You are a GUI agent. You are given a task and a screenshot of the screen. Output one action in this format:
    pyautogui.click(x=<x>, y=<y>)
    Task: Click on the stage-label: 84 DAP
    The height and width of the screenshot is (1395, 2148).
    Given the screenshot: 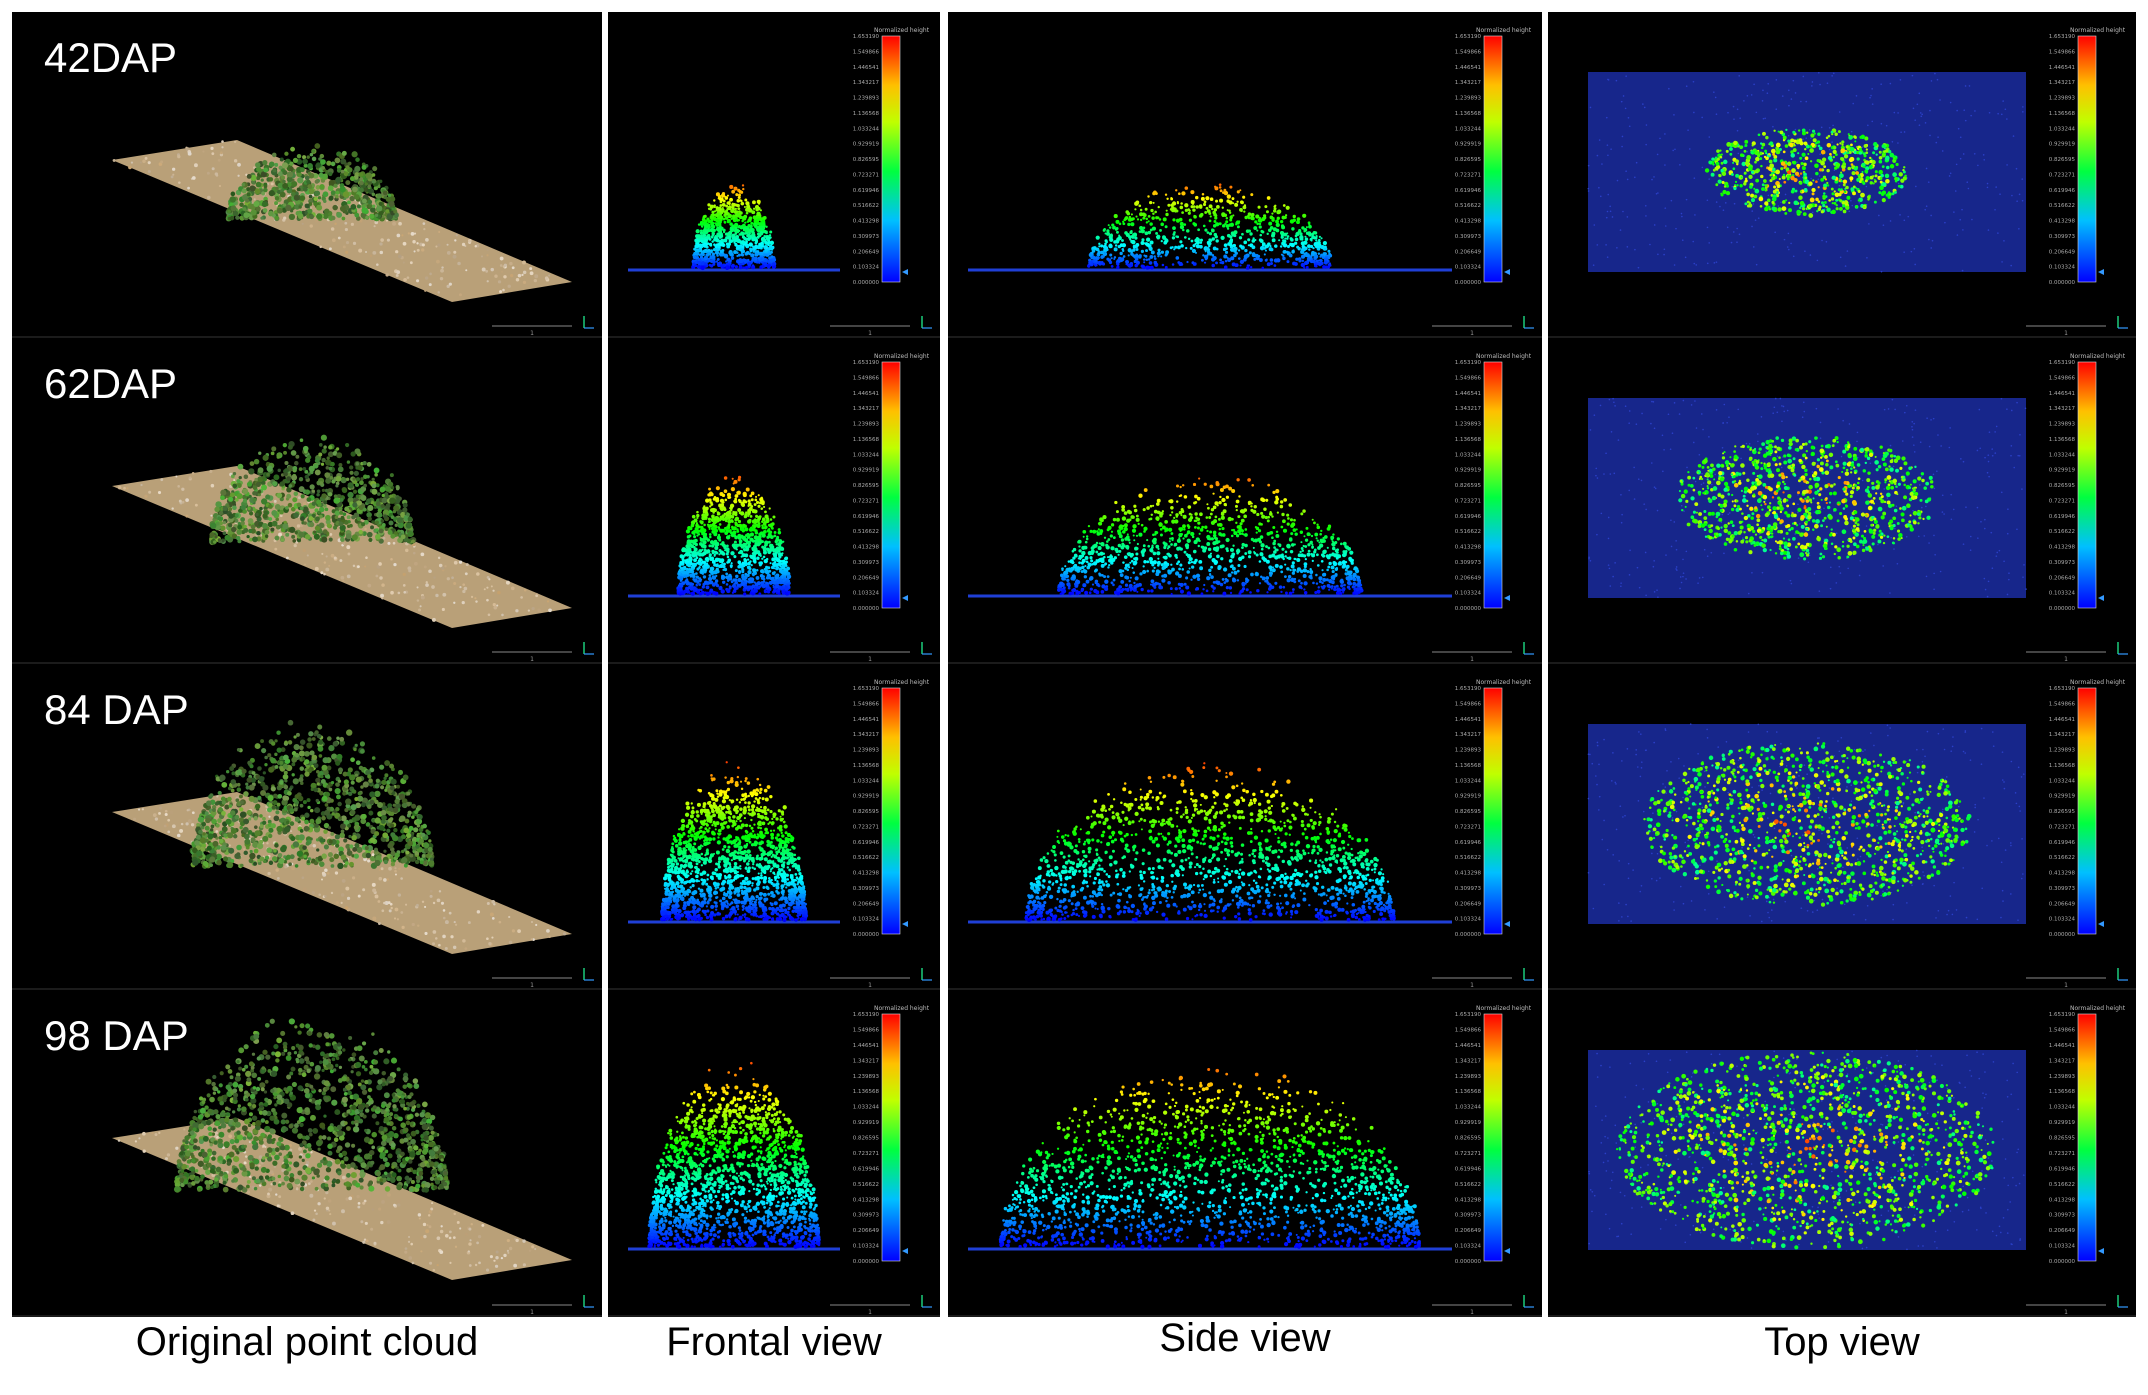 What is the action you would take?
    pyautogui.click(x=116, y=710)
    